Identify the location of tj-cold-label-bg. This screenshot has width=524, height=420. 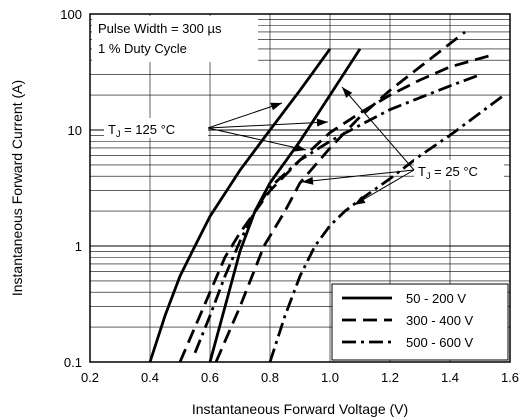
(459, 170).